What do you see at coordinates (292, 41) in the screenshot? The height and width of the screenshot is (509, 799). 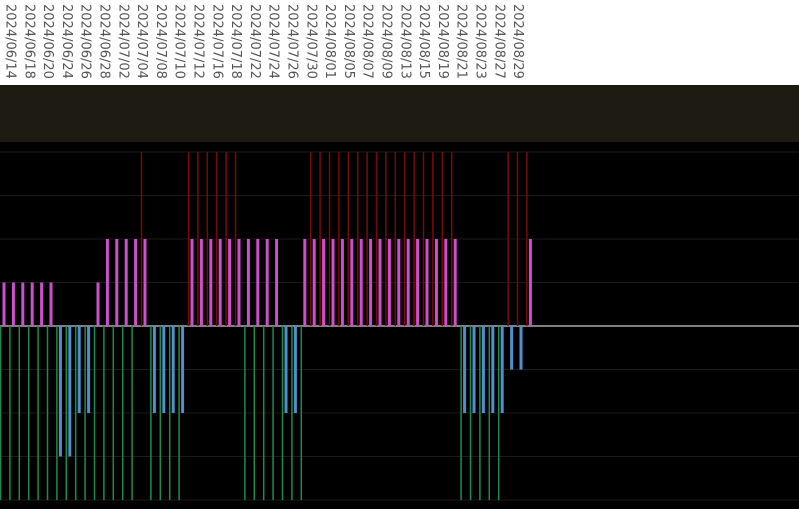 I see `x-tick-label: 2024/07/26` at bounding box center [292, 41].